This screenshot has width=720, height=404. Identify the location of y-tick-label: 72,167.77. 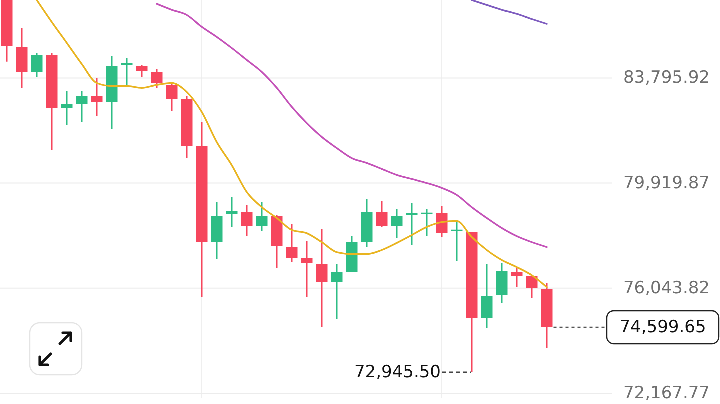
(666, 393).